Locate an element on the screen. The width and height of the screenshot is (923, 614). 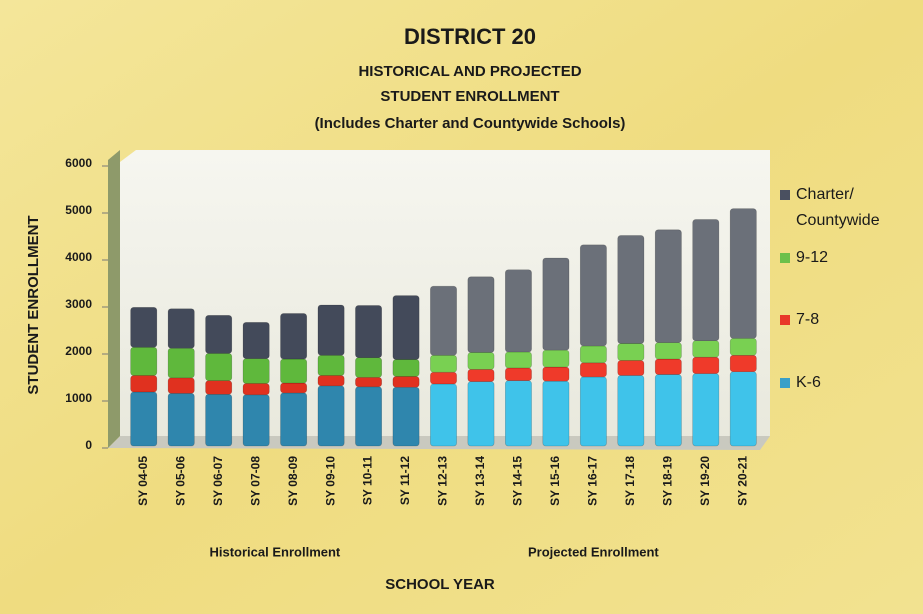
y-tick-label: 6000 is located at coordinates (78, 163).